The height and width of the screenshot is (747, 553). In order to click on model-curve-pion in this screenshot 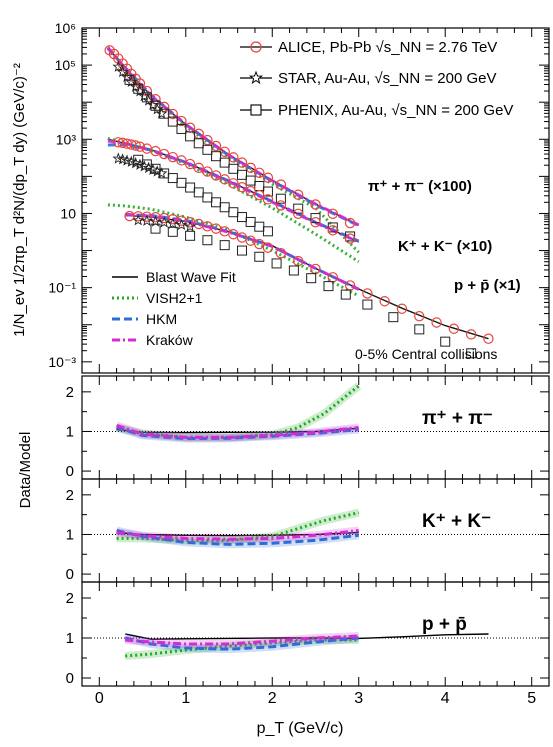, I will do `click(233, 137)`.